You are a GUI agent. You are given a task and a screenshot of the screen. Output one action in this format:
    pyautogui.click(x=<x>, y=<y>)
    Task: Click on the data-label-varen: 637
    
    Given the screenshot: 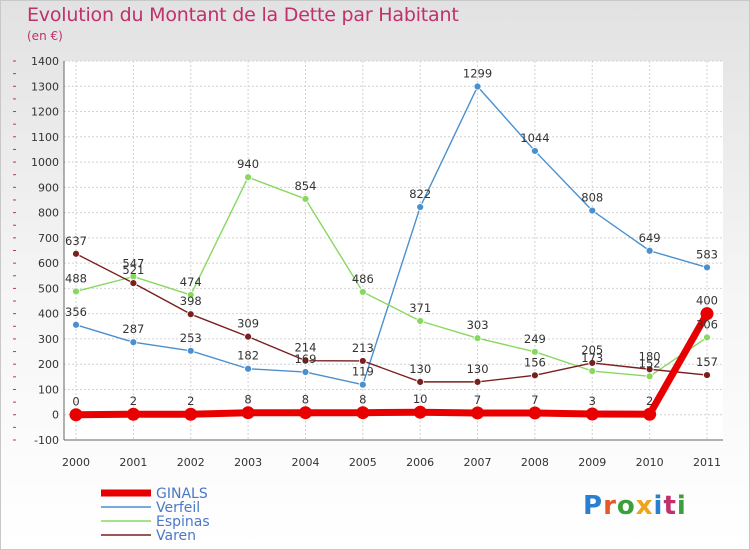 What is the action you would take?
    pyautogui.click(x=76, y=241)
    